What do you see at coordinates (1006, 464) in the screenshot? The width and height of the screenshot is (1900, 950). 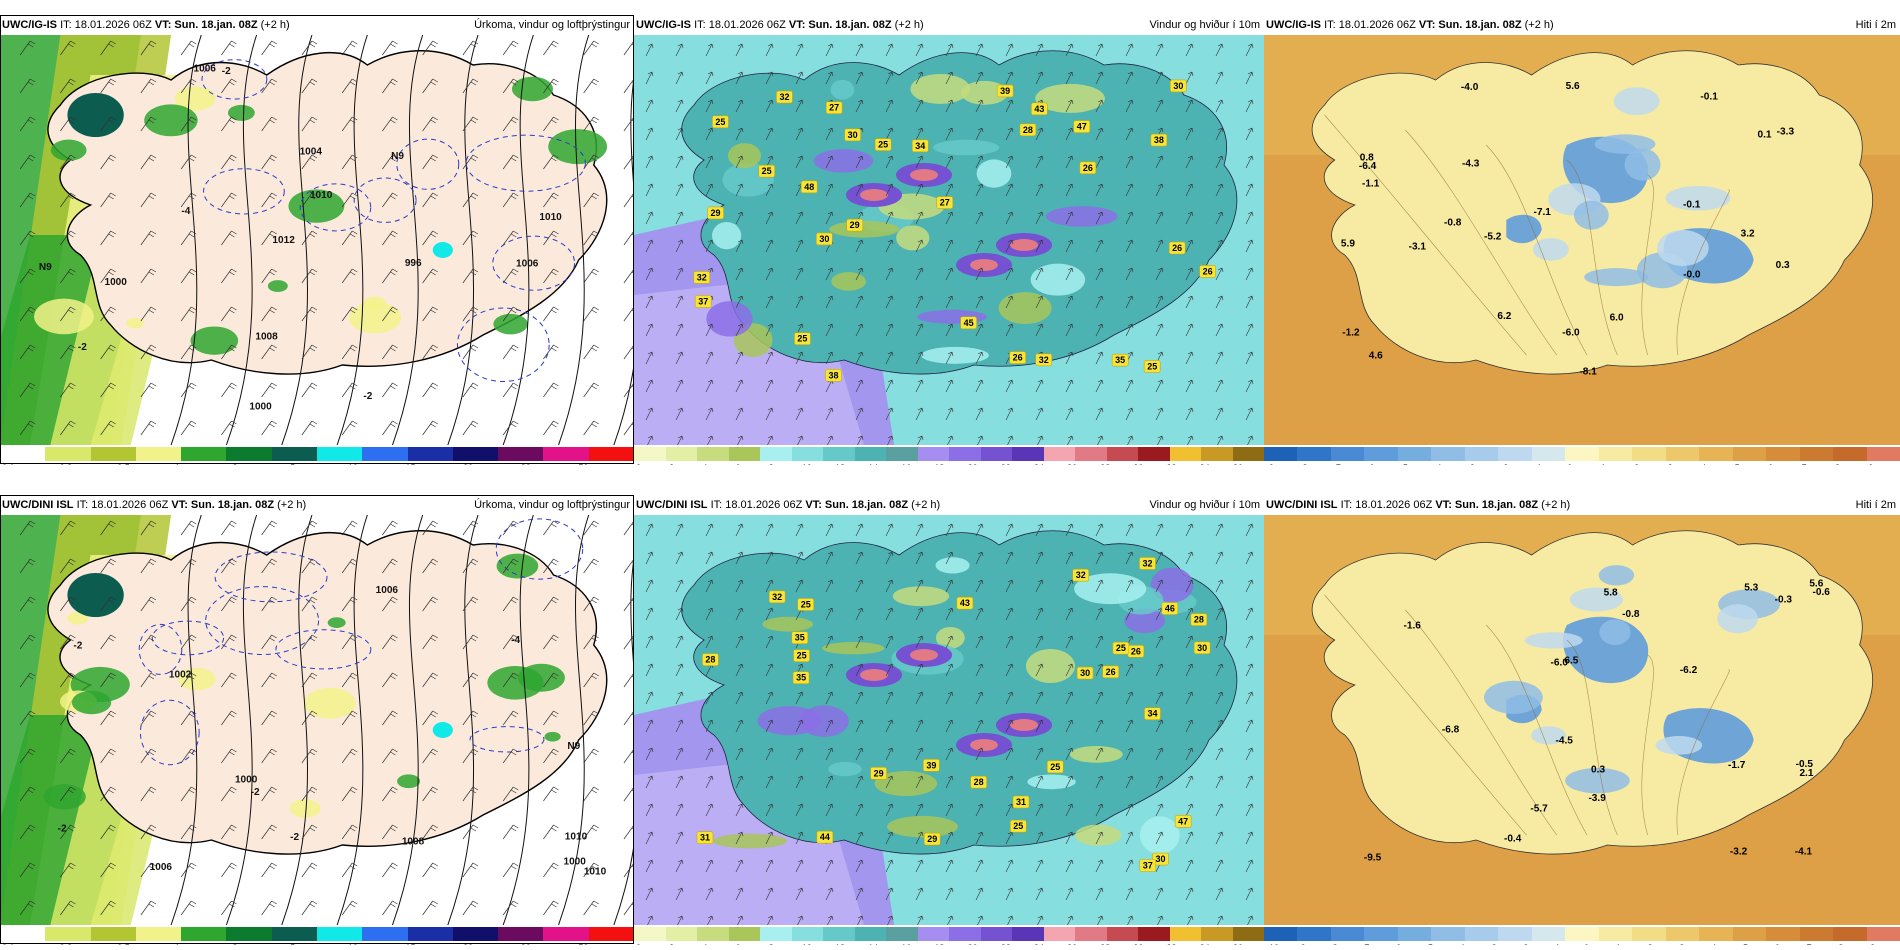 I see `colorbar-tick-label: 22` at bounding box center [1006, 464].